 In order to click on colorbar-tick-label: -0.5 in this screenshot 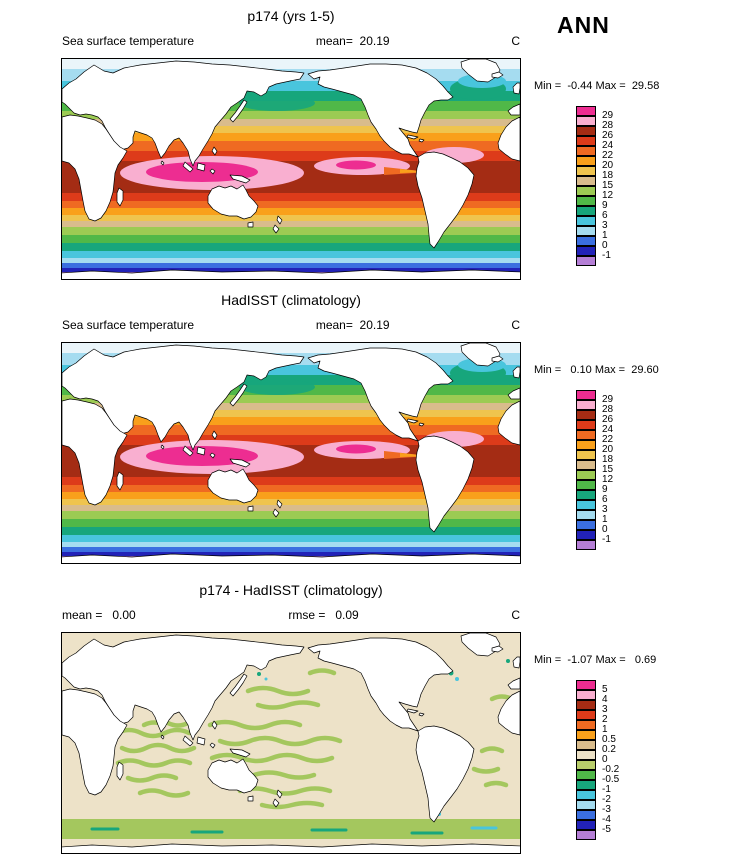, I will do `click(611, 779)`.